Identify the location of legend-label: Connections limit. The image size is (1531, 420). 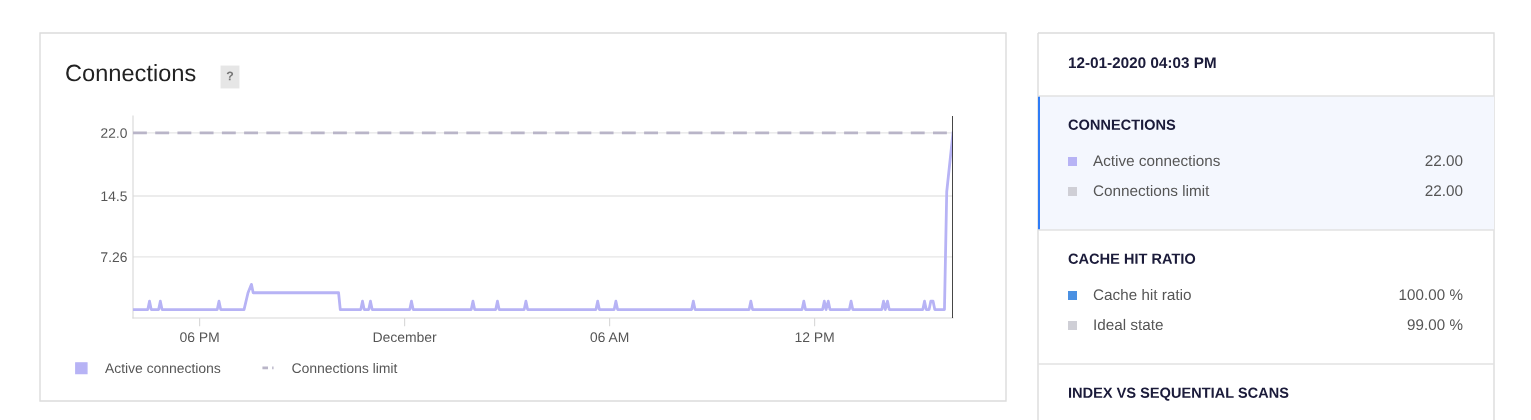
(345, 368).